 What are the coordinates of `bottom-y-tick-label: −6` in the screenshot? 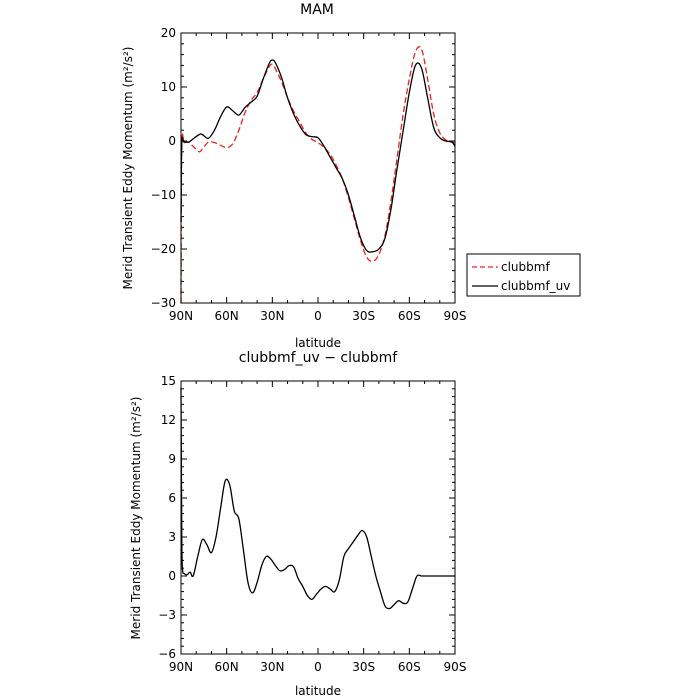 It's located at (167, 654).